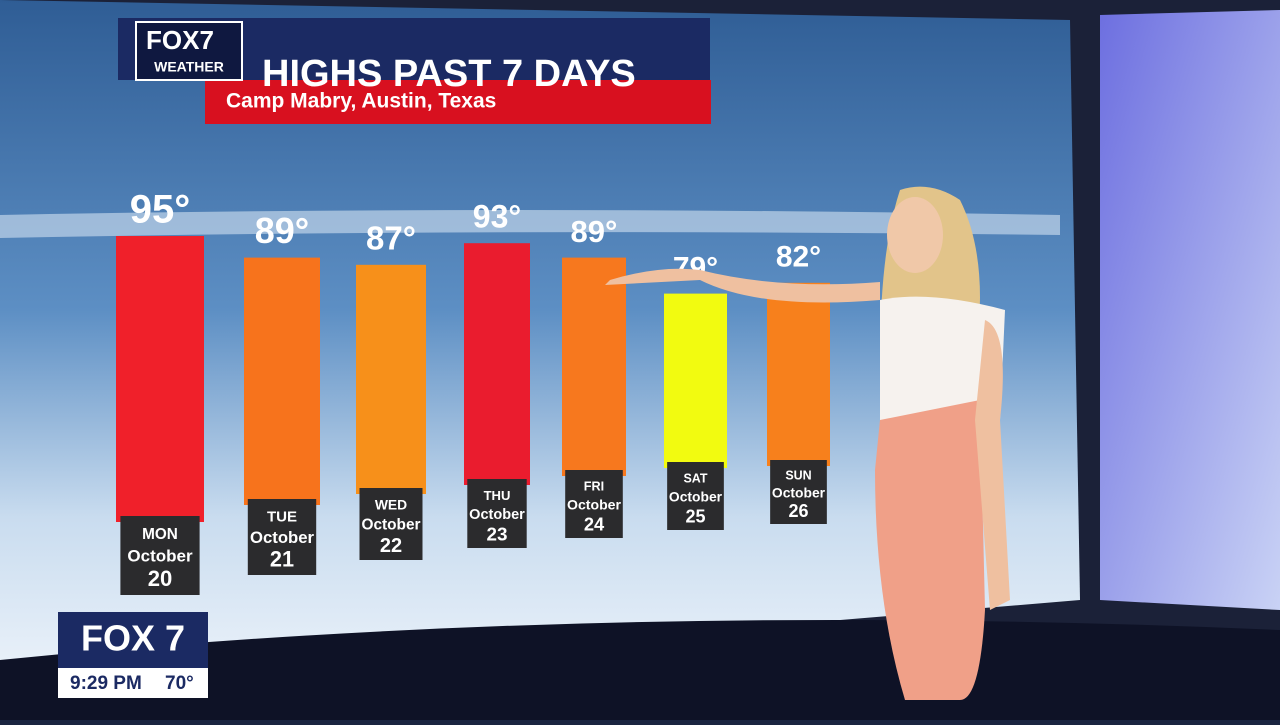  What do you see at coordinates (798, 511) in the screenshot?
I see `date-label: 26` at bounding box center [798, 511].